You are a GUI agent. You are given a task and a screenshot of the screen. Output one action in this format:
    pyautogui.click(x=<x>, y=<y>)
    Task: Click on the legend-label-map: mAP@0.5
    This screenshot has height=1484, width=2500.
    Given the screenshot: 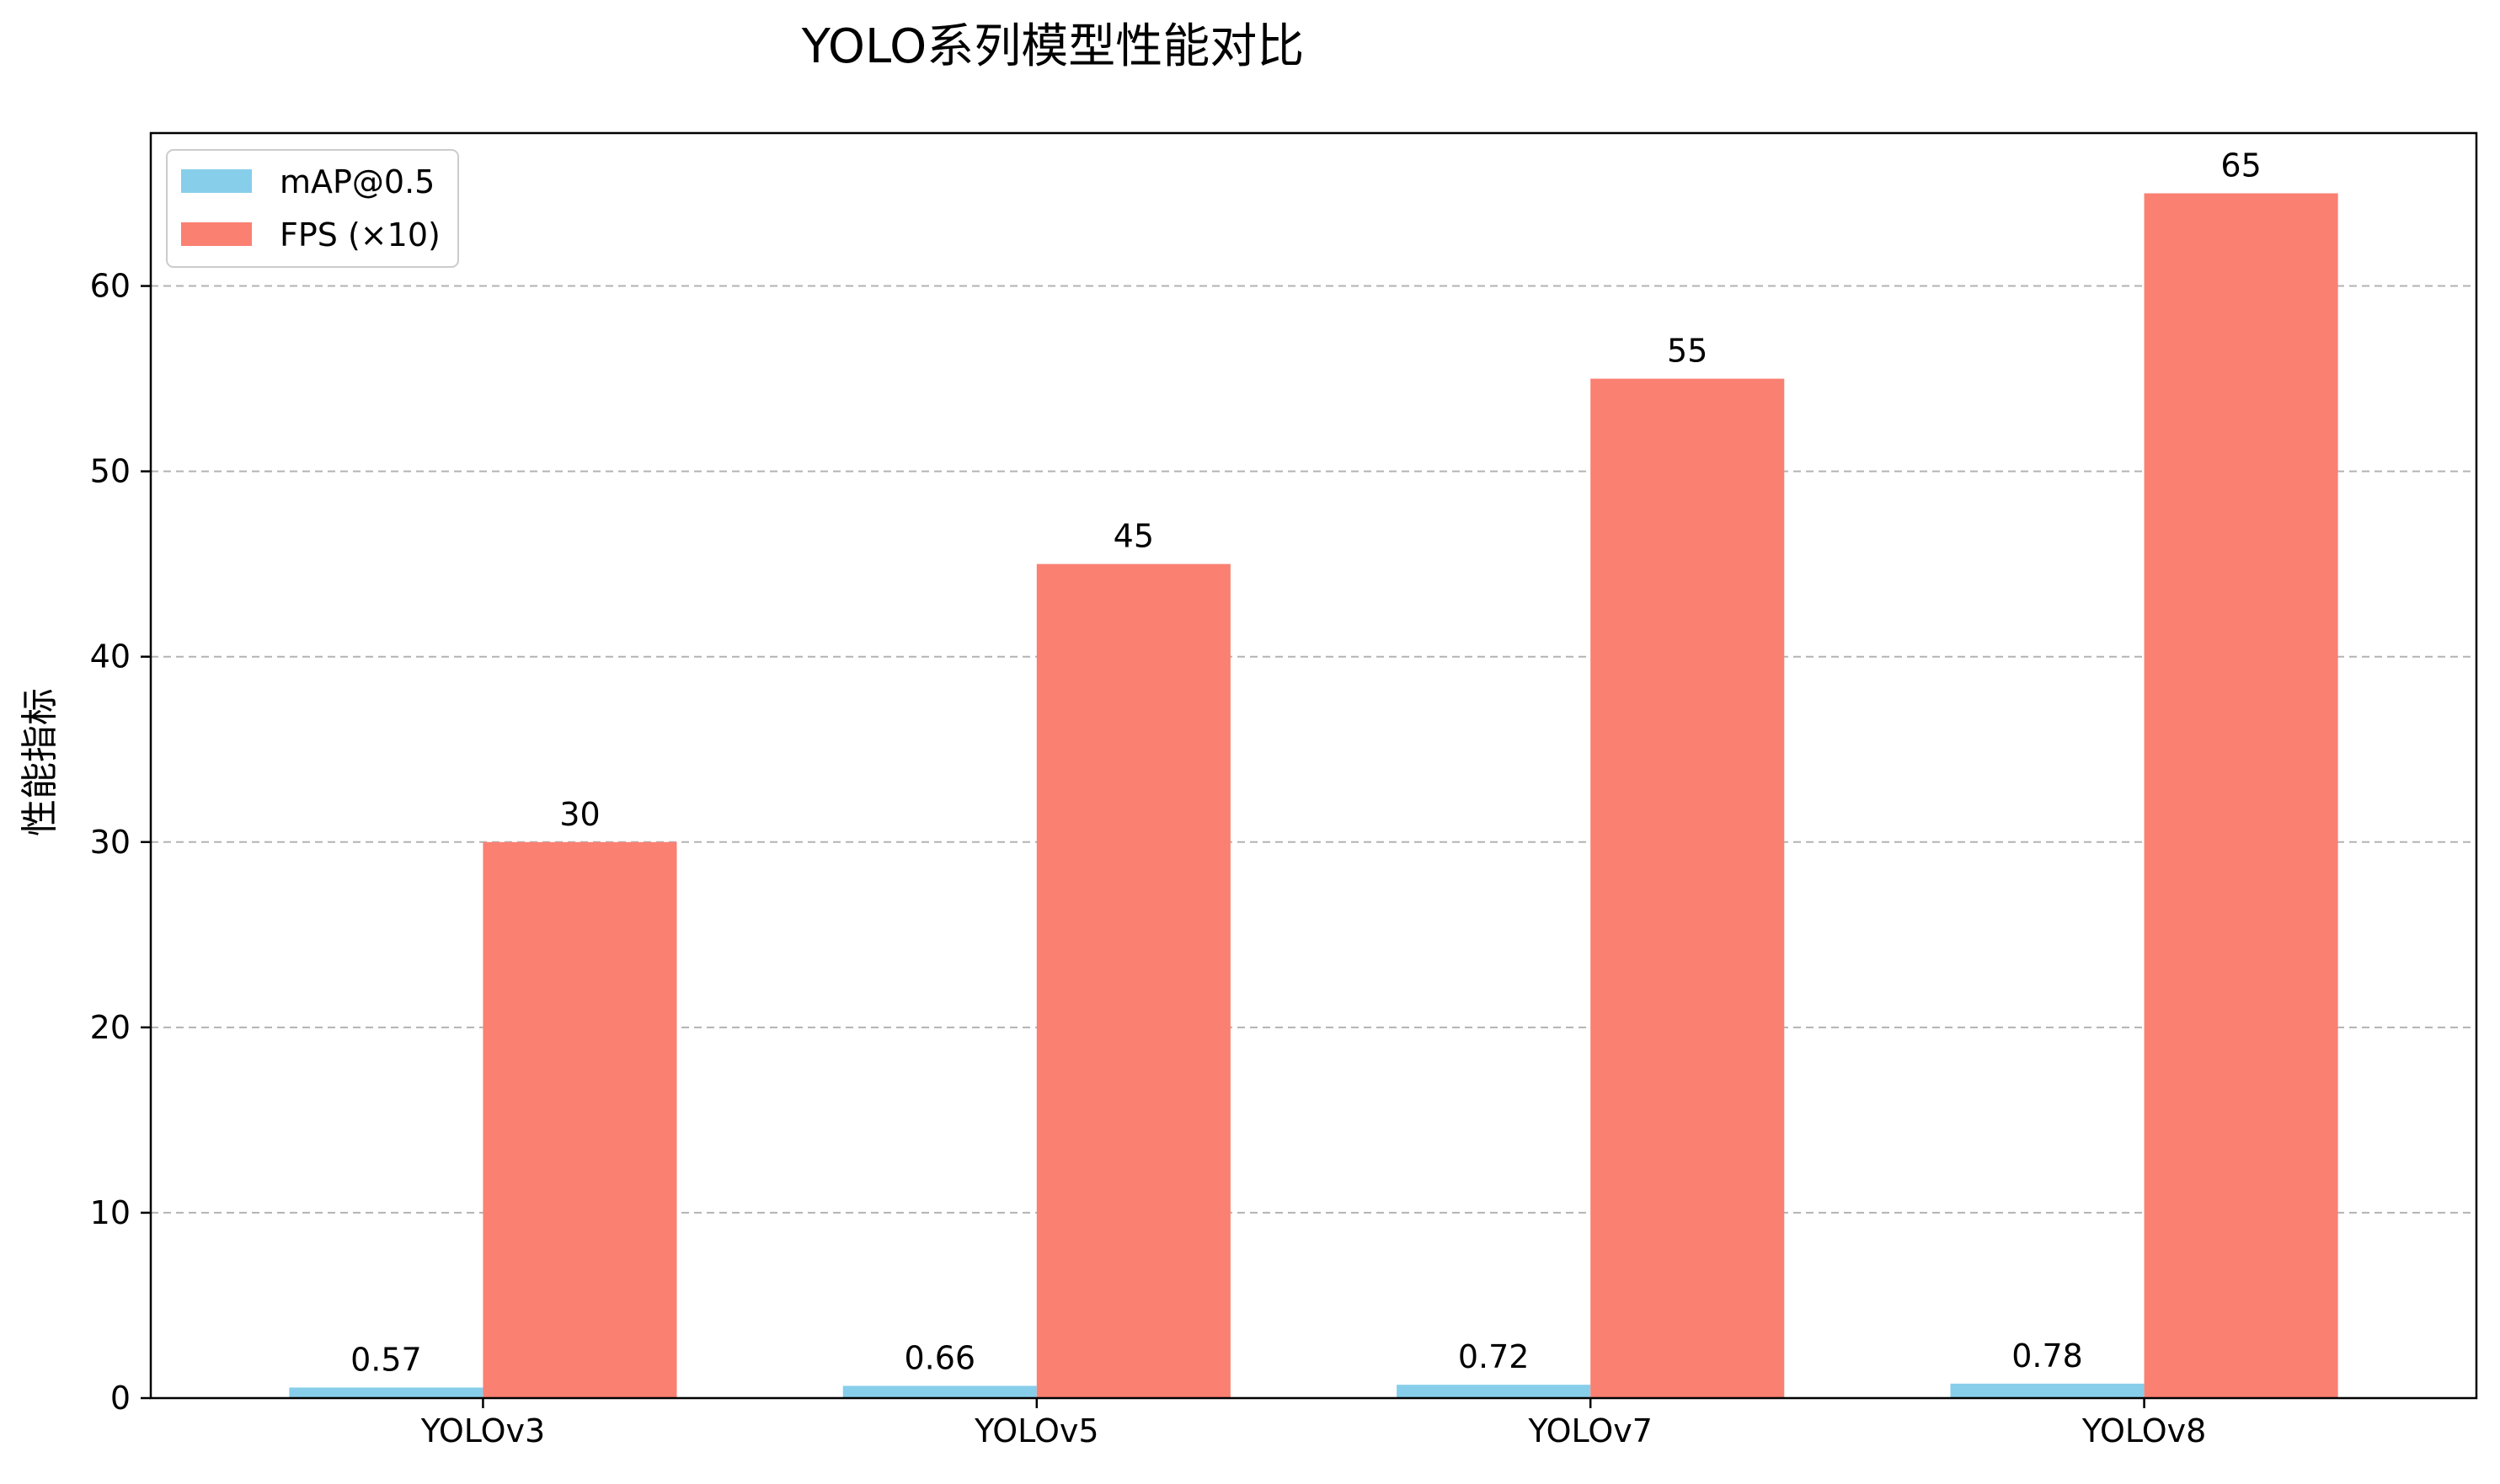 What is the action you would take?
    pyautogui.click(x=357, y=182)
    